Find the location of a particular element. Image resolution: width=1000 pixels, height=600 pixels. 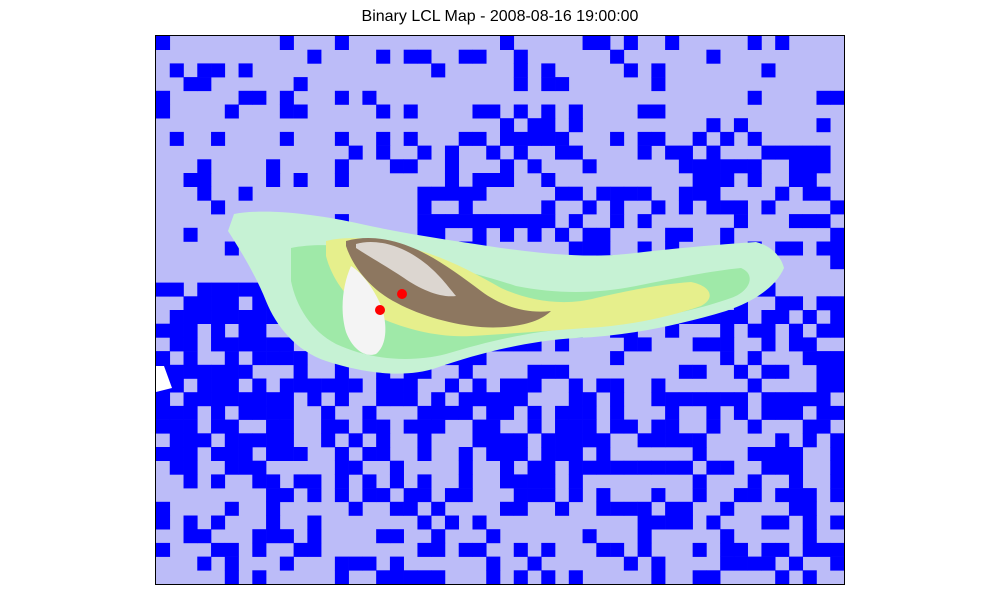

coast-white-patch is located at coordinates (164, 379).